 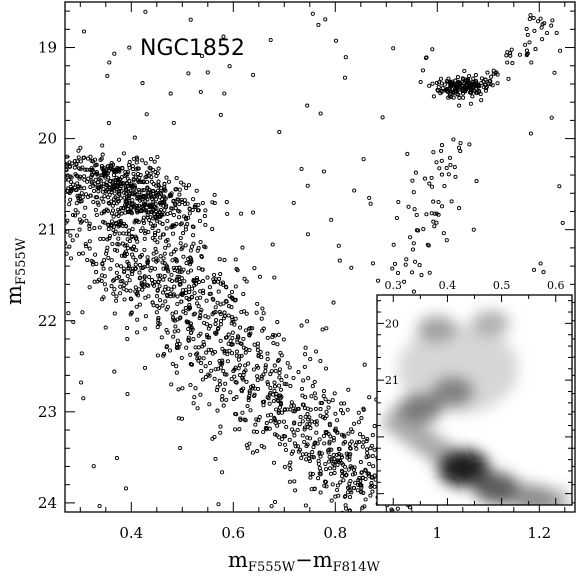 I want to click on x-tick-label: 1.2, so click(x=539, y=533).